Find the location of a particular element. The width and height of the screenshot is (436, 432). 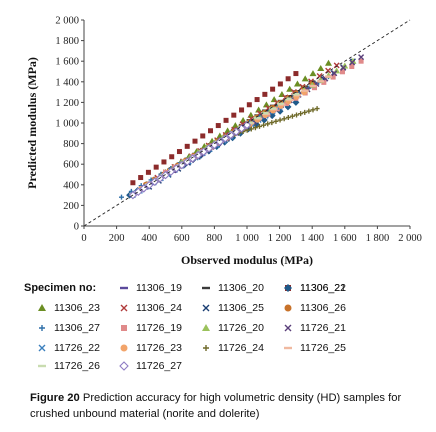

legend-label: 11726_19 is located at coordinates (159, 328).